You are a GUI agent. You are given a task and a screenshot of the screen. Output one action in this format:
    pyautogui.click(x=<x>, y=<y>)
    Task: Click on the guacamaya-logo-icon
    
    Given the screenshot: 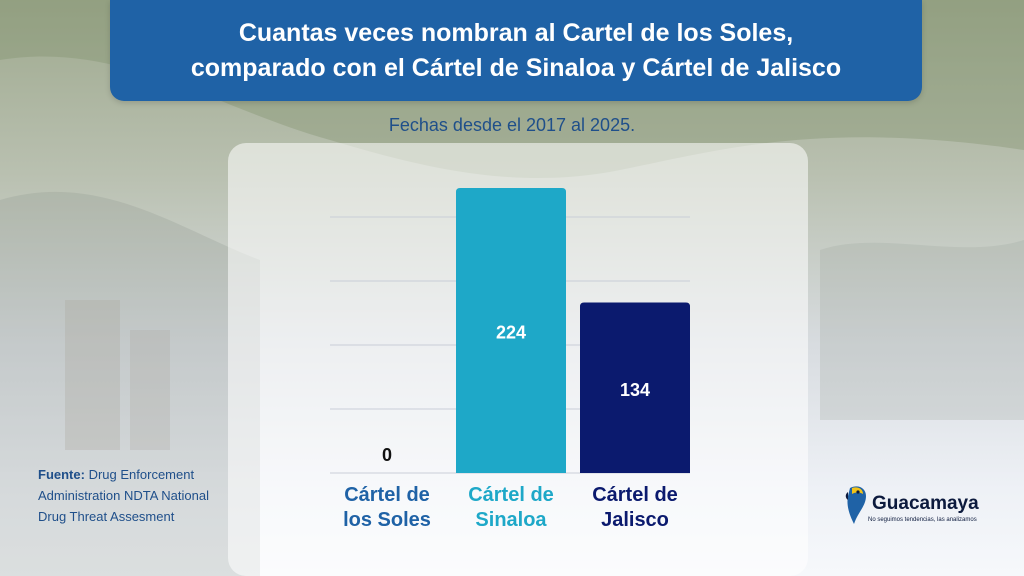 What is the action you would take?
    pyautogui.click(x=855, y=505)
    